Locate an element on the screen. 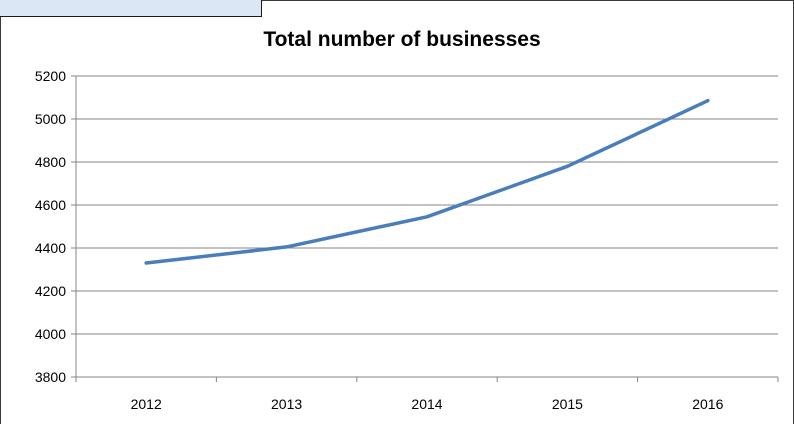  x-tick-label: 2013 is located at coordinates (286, 404).